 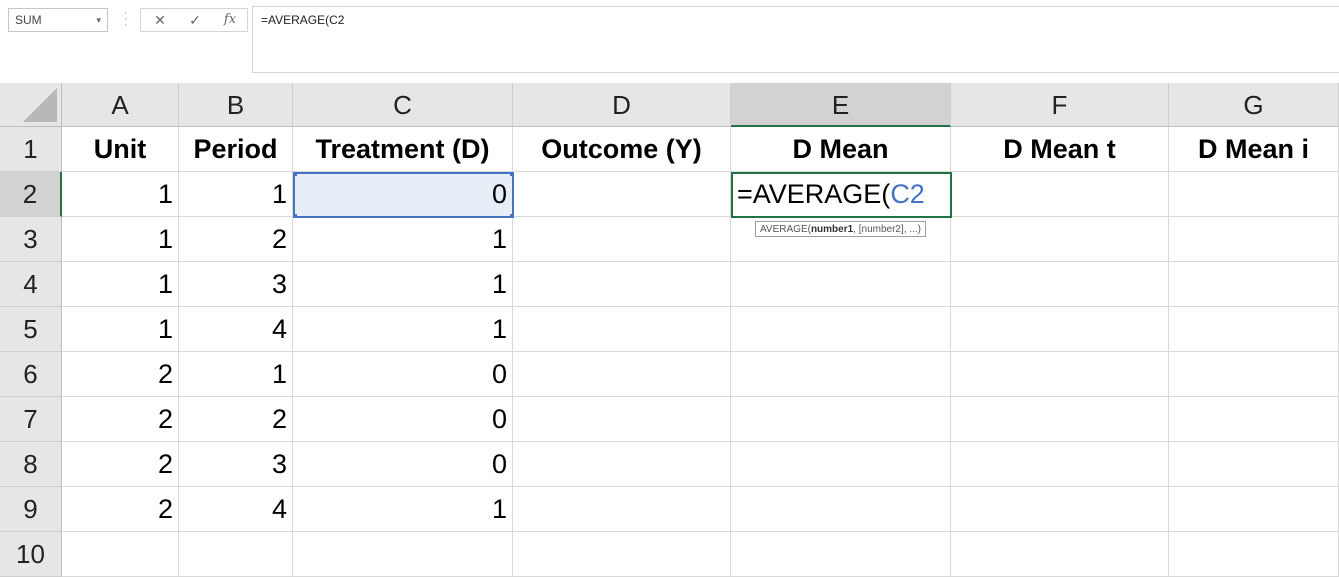 What do you see at coordinates (1254, 554) in the screenshot?
I see `cell-g10` at bounding box center [1254, 554].